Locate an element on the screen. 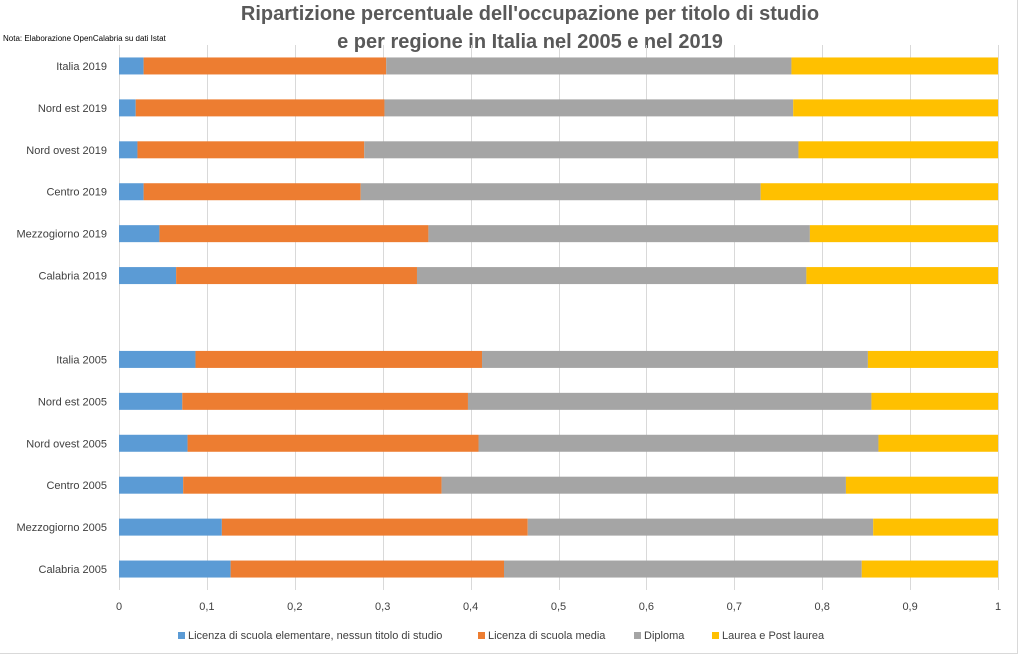 The height and width of the screenshot is (662, 1024). x-axis-tick-labels: 0 0,1 0,2 0,3 0,4 0,5 0,6 0,7 0,8 0,9 1 is located at coordinates (558, 607).